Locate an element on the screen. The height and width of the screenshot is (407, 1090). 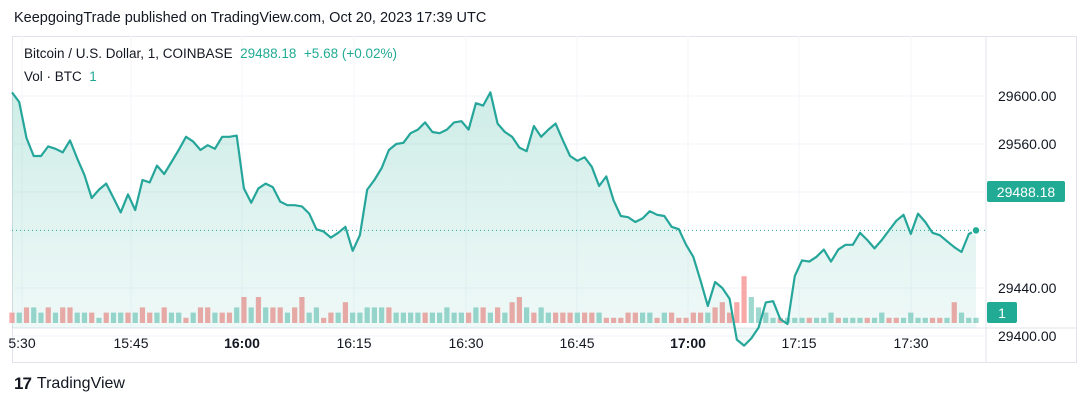
volume-legend: Vol · BTC 1 is located at coordinates (60, 76).